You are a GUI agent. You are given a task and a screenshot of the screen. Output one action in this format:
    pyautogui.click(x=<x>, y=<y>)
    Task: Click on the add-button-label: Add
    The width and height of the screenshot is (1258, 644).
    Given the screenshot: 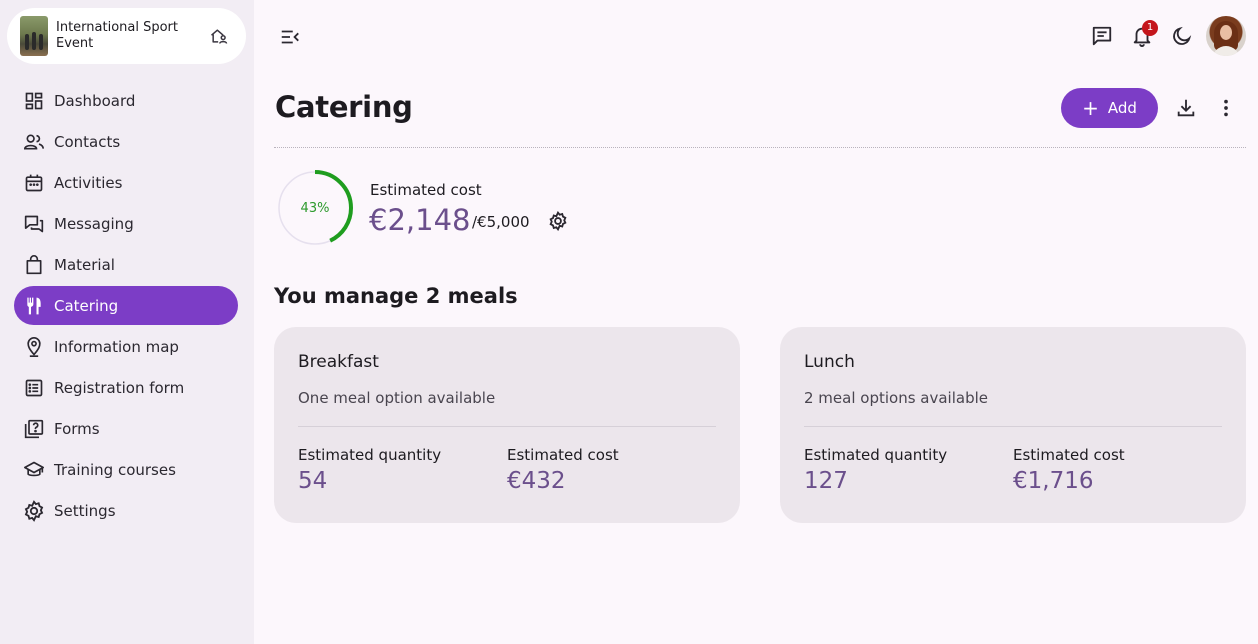 What is the action you would take?
    pyautogui.click(x=1122, y=108)
    